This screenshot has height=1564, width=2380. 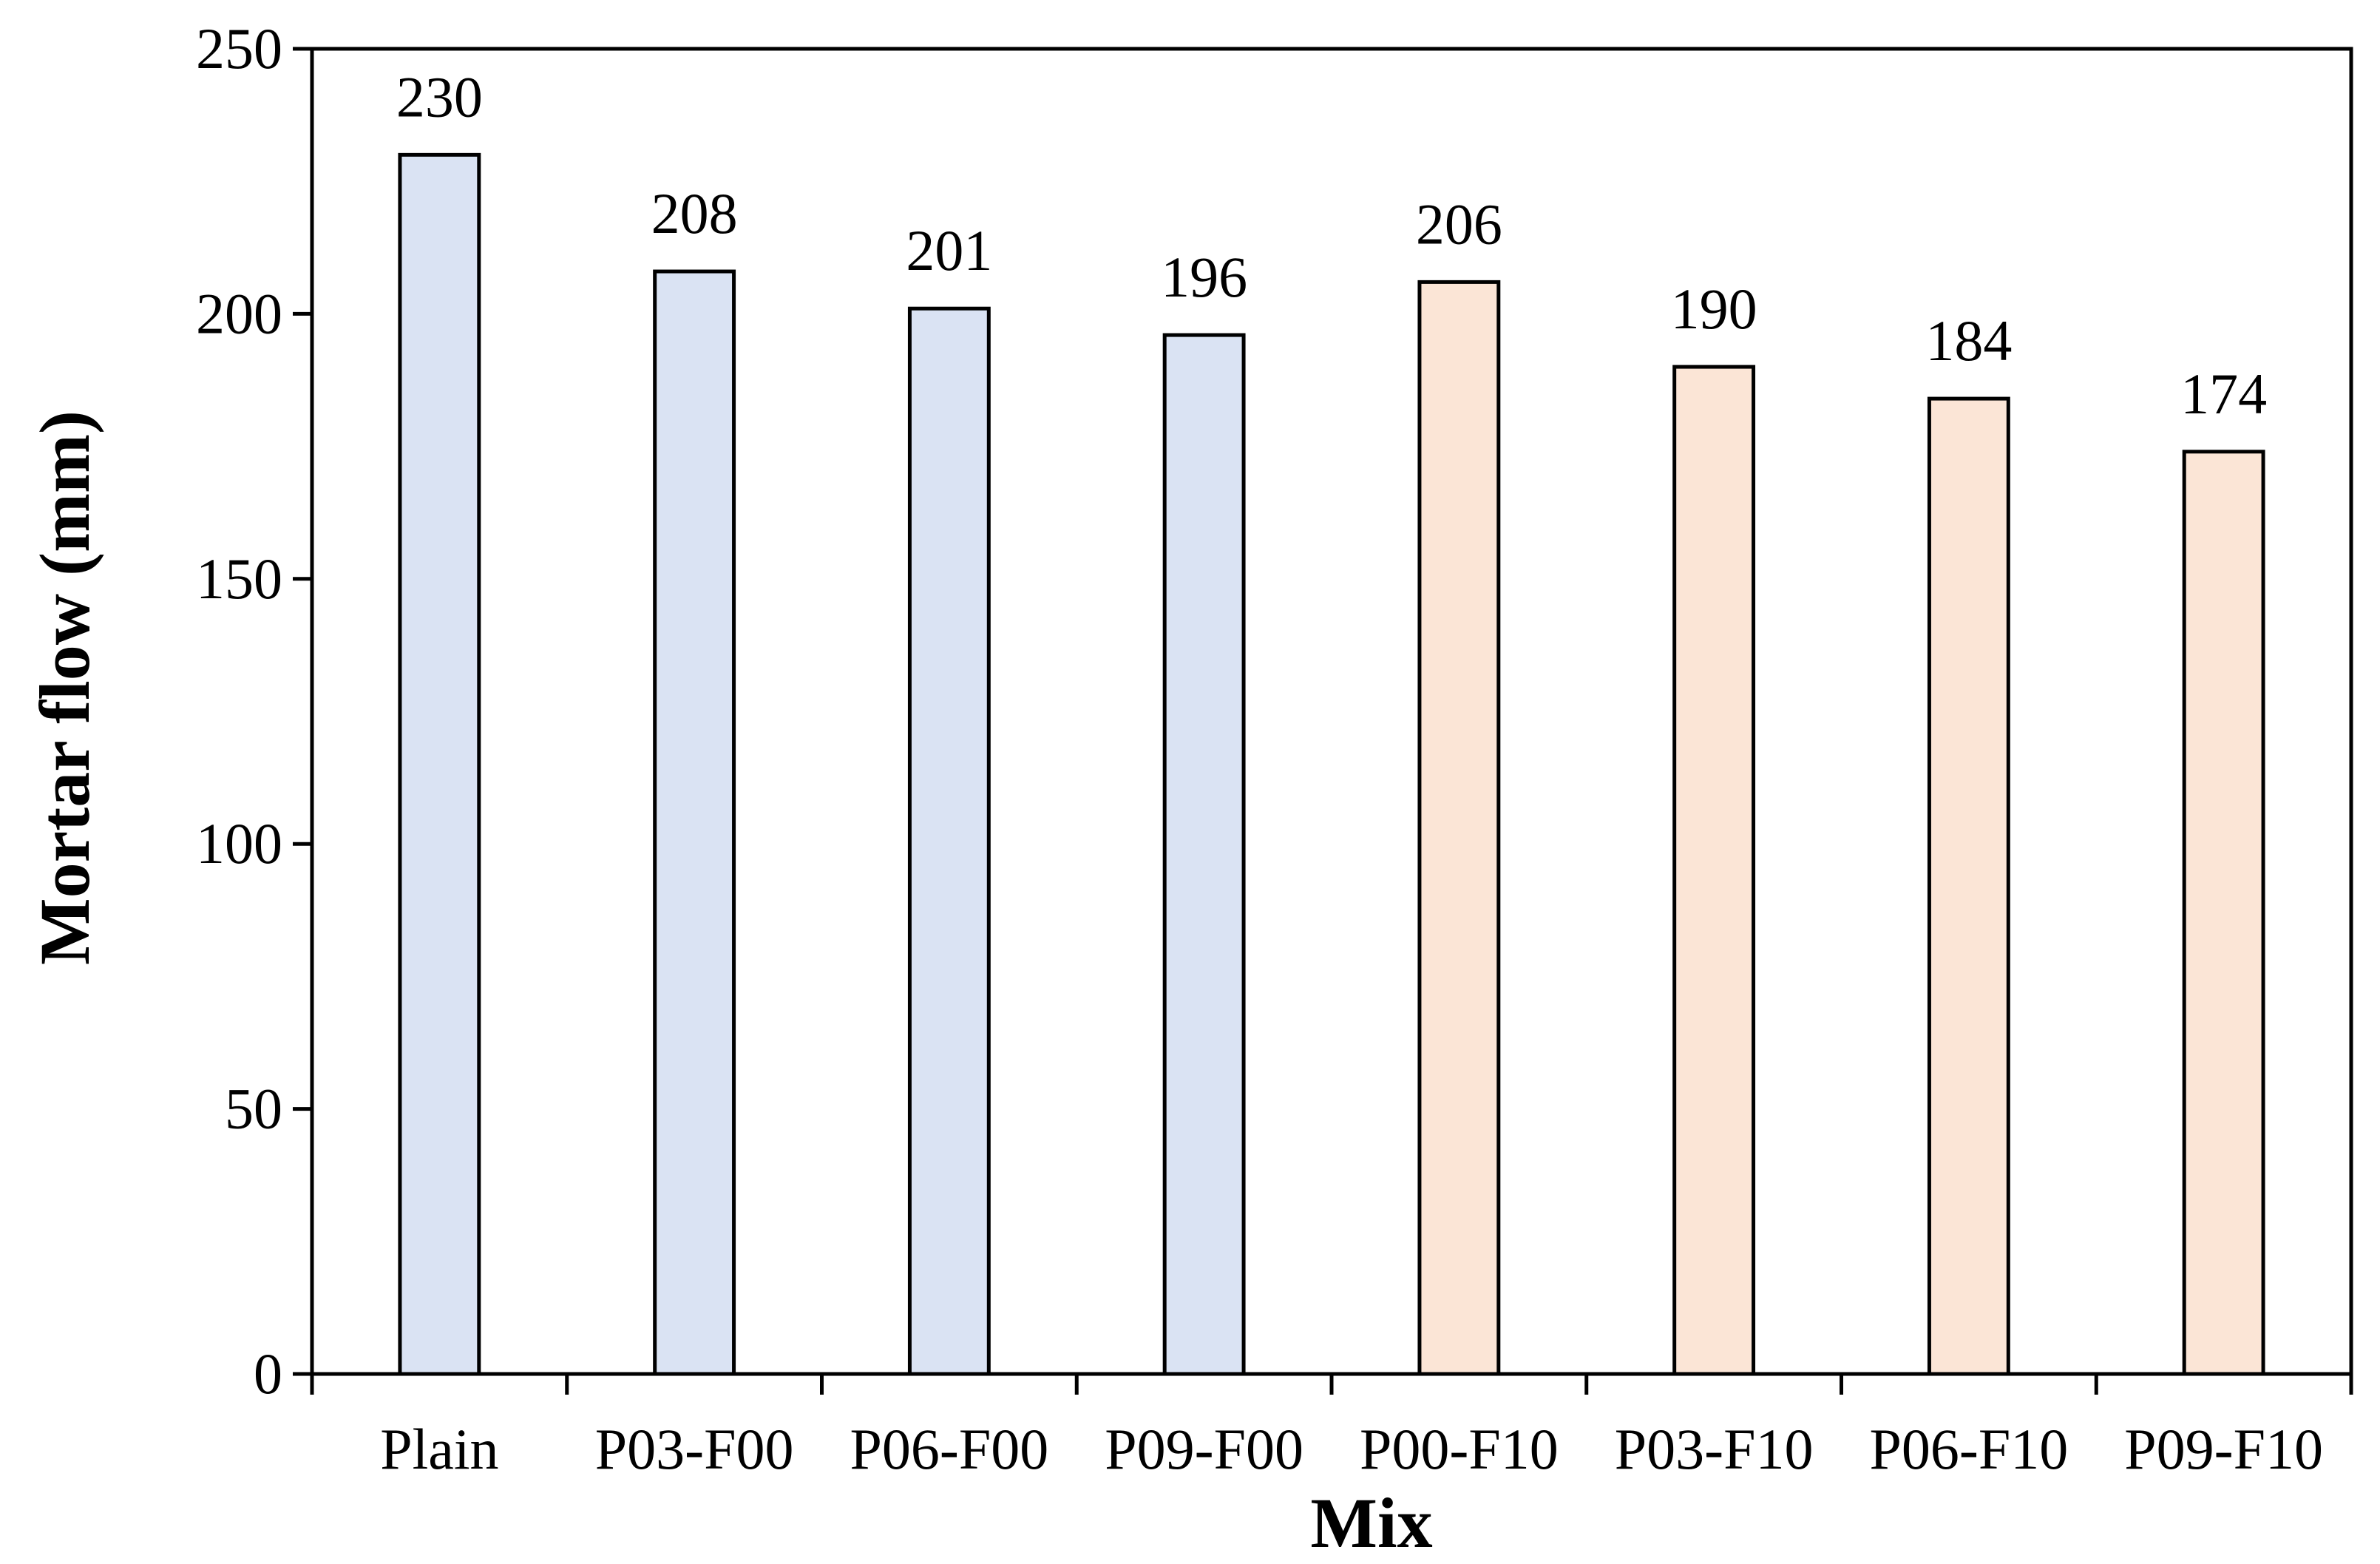 I want to click on y-tick-label: 100, so click(x=239, y=843).